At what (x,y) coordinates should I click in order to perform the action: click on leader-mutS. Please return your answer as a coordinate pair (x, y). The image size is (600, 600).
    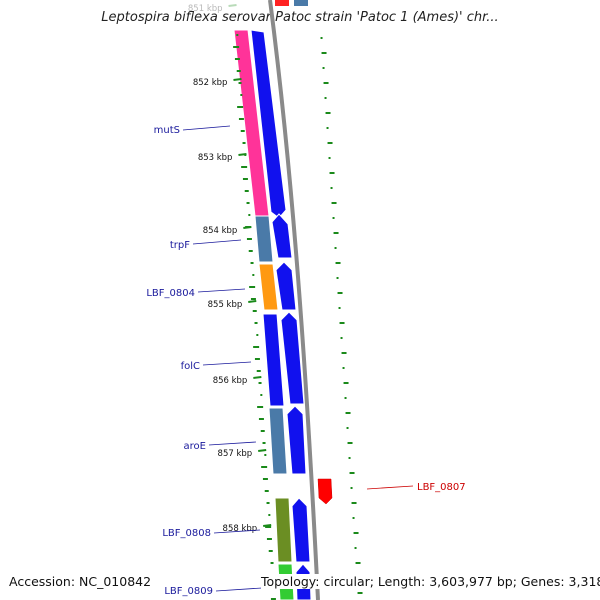
    Looking at the image, I should click on (206, 128).